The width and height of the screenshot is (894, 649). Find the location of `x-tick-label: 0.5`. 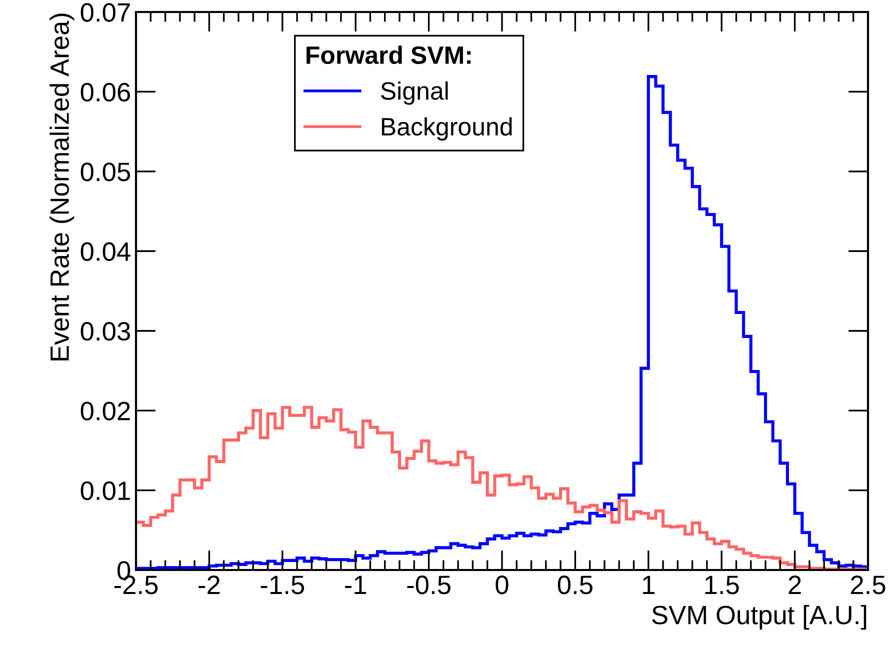

x-tick-label: 0.5 is located at coordinates (575, 585).